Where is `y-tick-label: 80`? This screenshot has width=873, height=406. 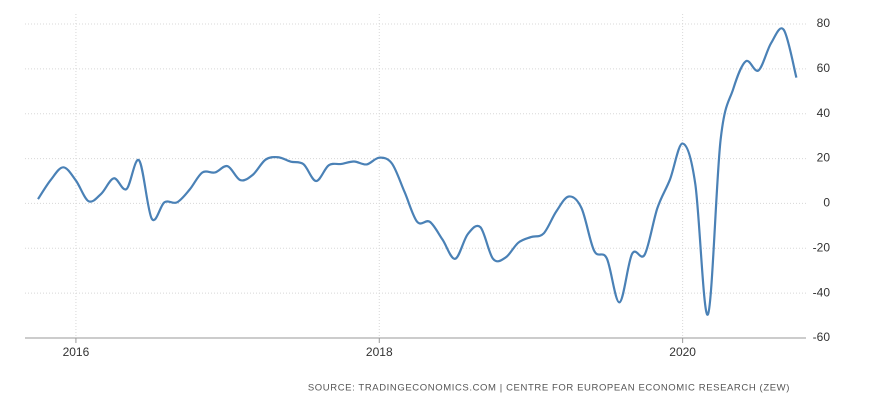 y-tick-label: 80 is located at coordinates (824, 23).